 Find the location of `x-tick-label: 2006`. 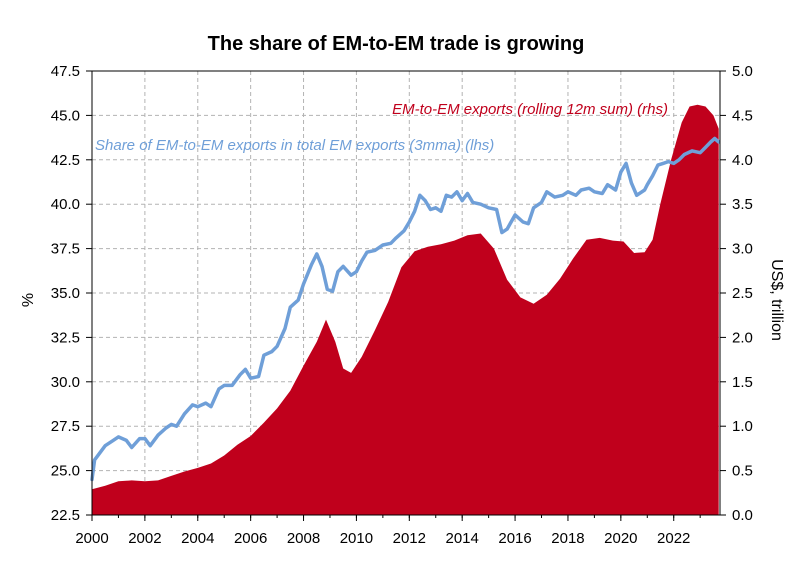

x-tick-label: 2006 is located at coordinates (250, 538).